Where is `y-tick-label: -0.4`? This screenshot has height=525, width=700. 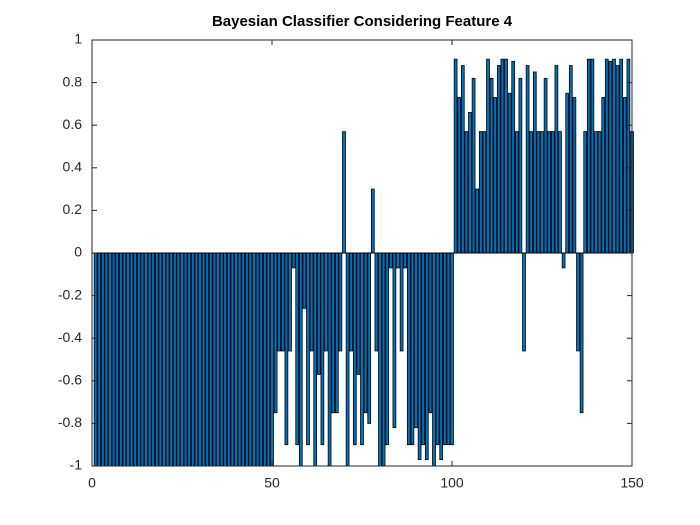
y-tick-label: -0.4 is located at coordinates (70, 337).